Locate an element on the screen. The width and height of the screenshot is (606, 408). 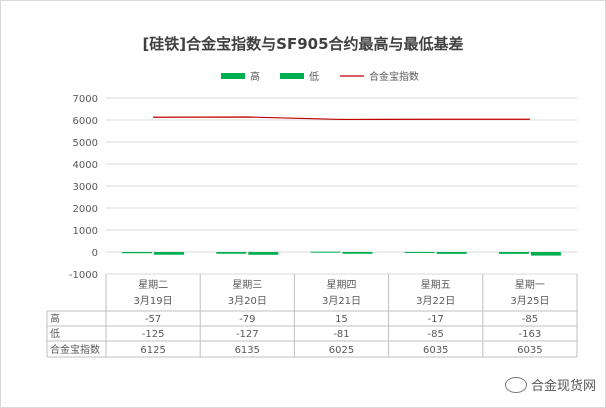
y-tick-label: 2000 is located at coordinates (85, 209).